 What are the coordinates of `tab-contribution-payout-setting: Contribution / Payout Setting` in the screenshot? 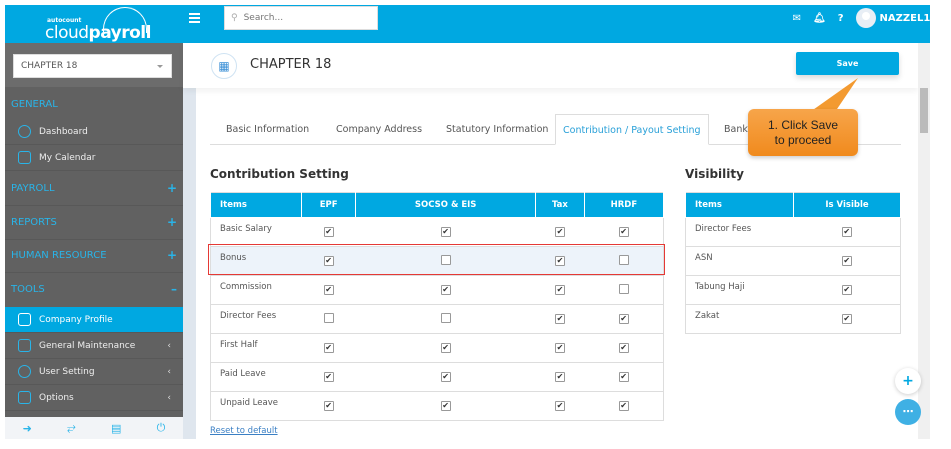 It's located at (632, 129).